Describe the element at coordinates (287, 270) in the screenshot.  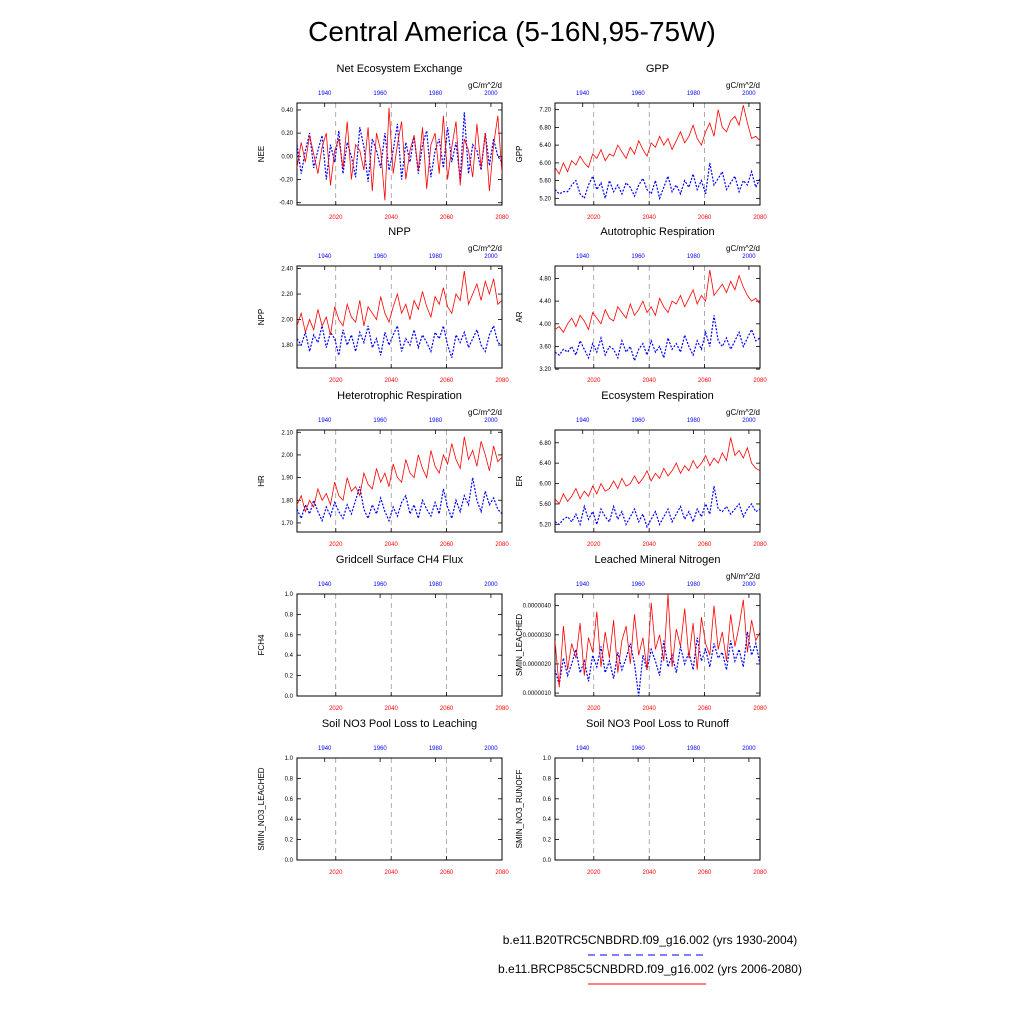
I see `y-tick-label: 2.40` at that location.